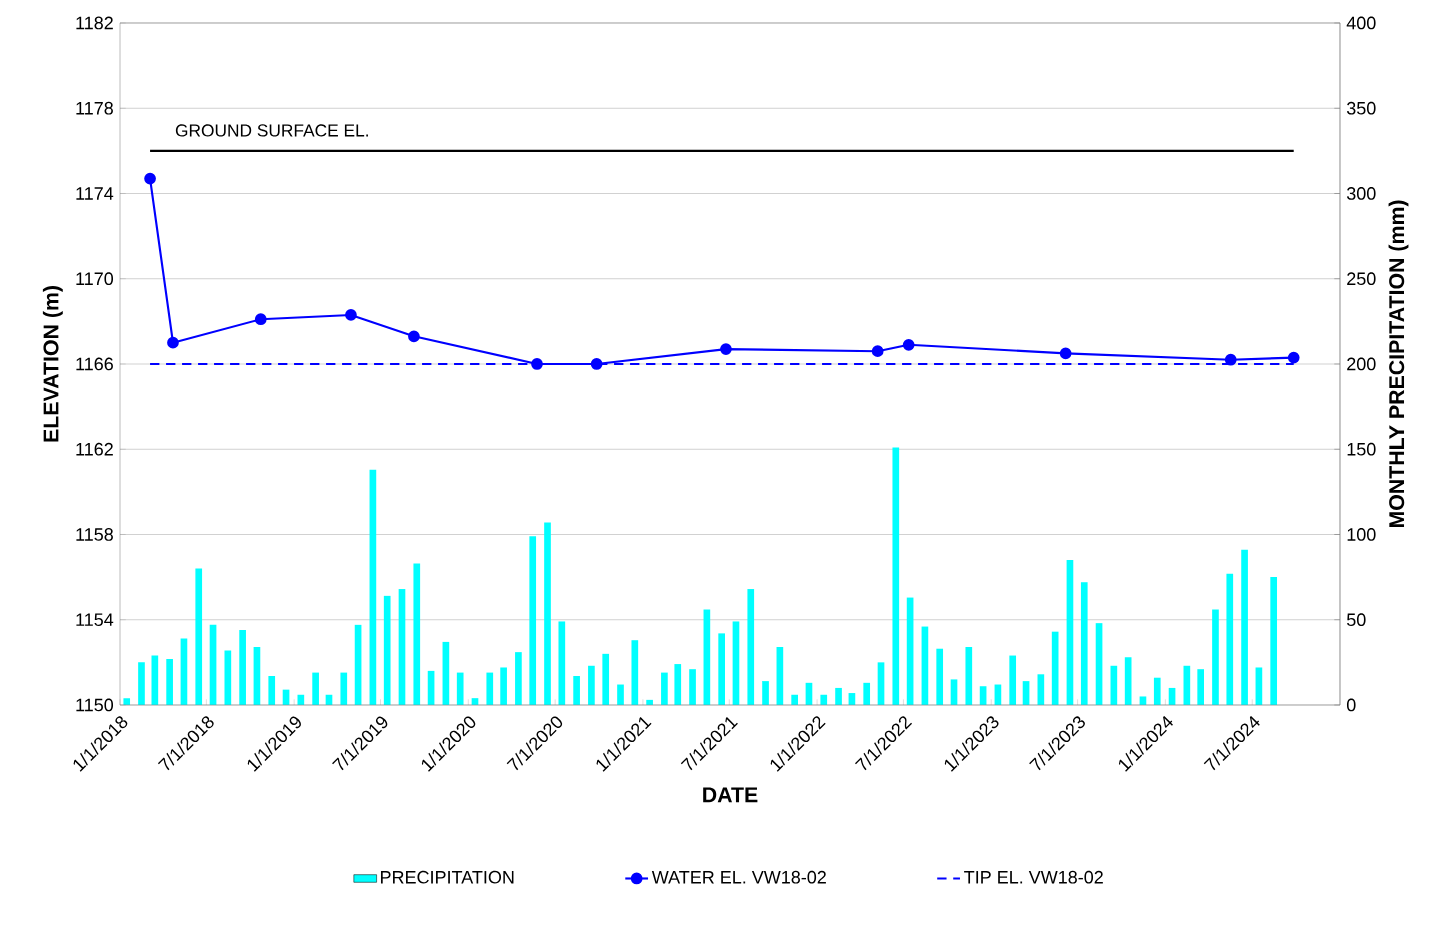 The image size is (1447, 939). Describe the element at coordinates (1033, 877) in the screenshot. I see `legend-label: TIP EL. VW18-02` at that location.